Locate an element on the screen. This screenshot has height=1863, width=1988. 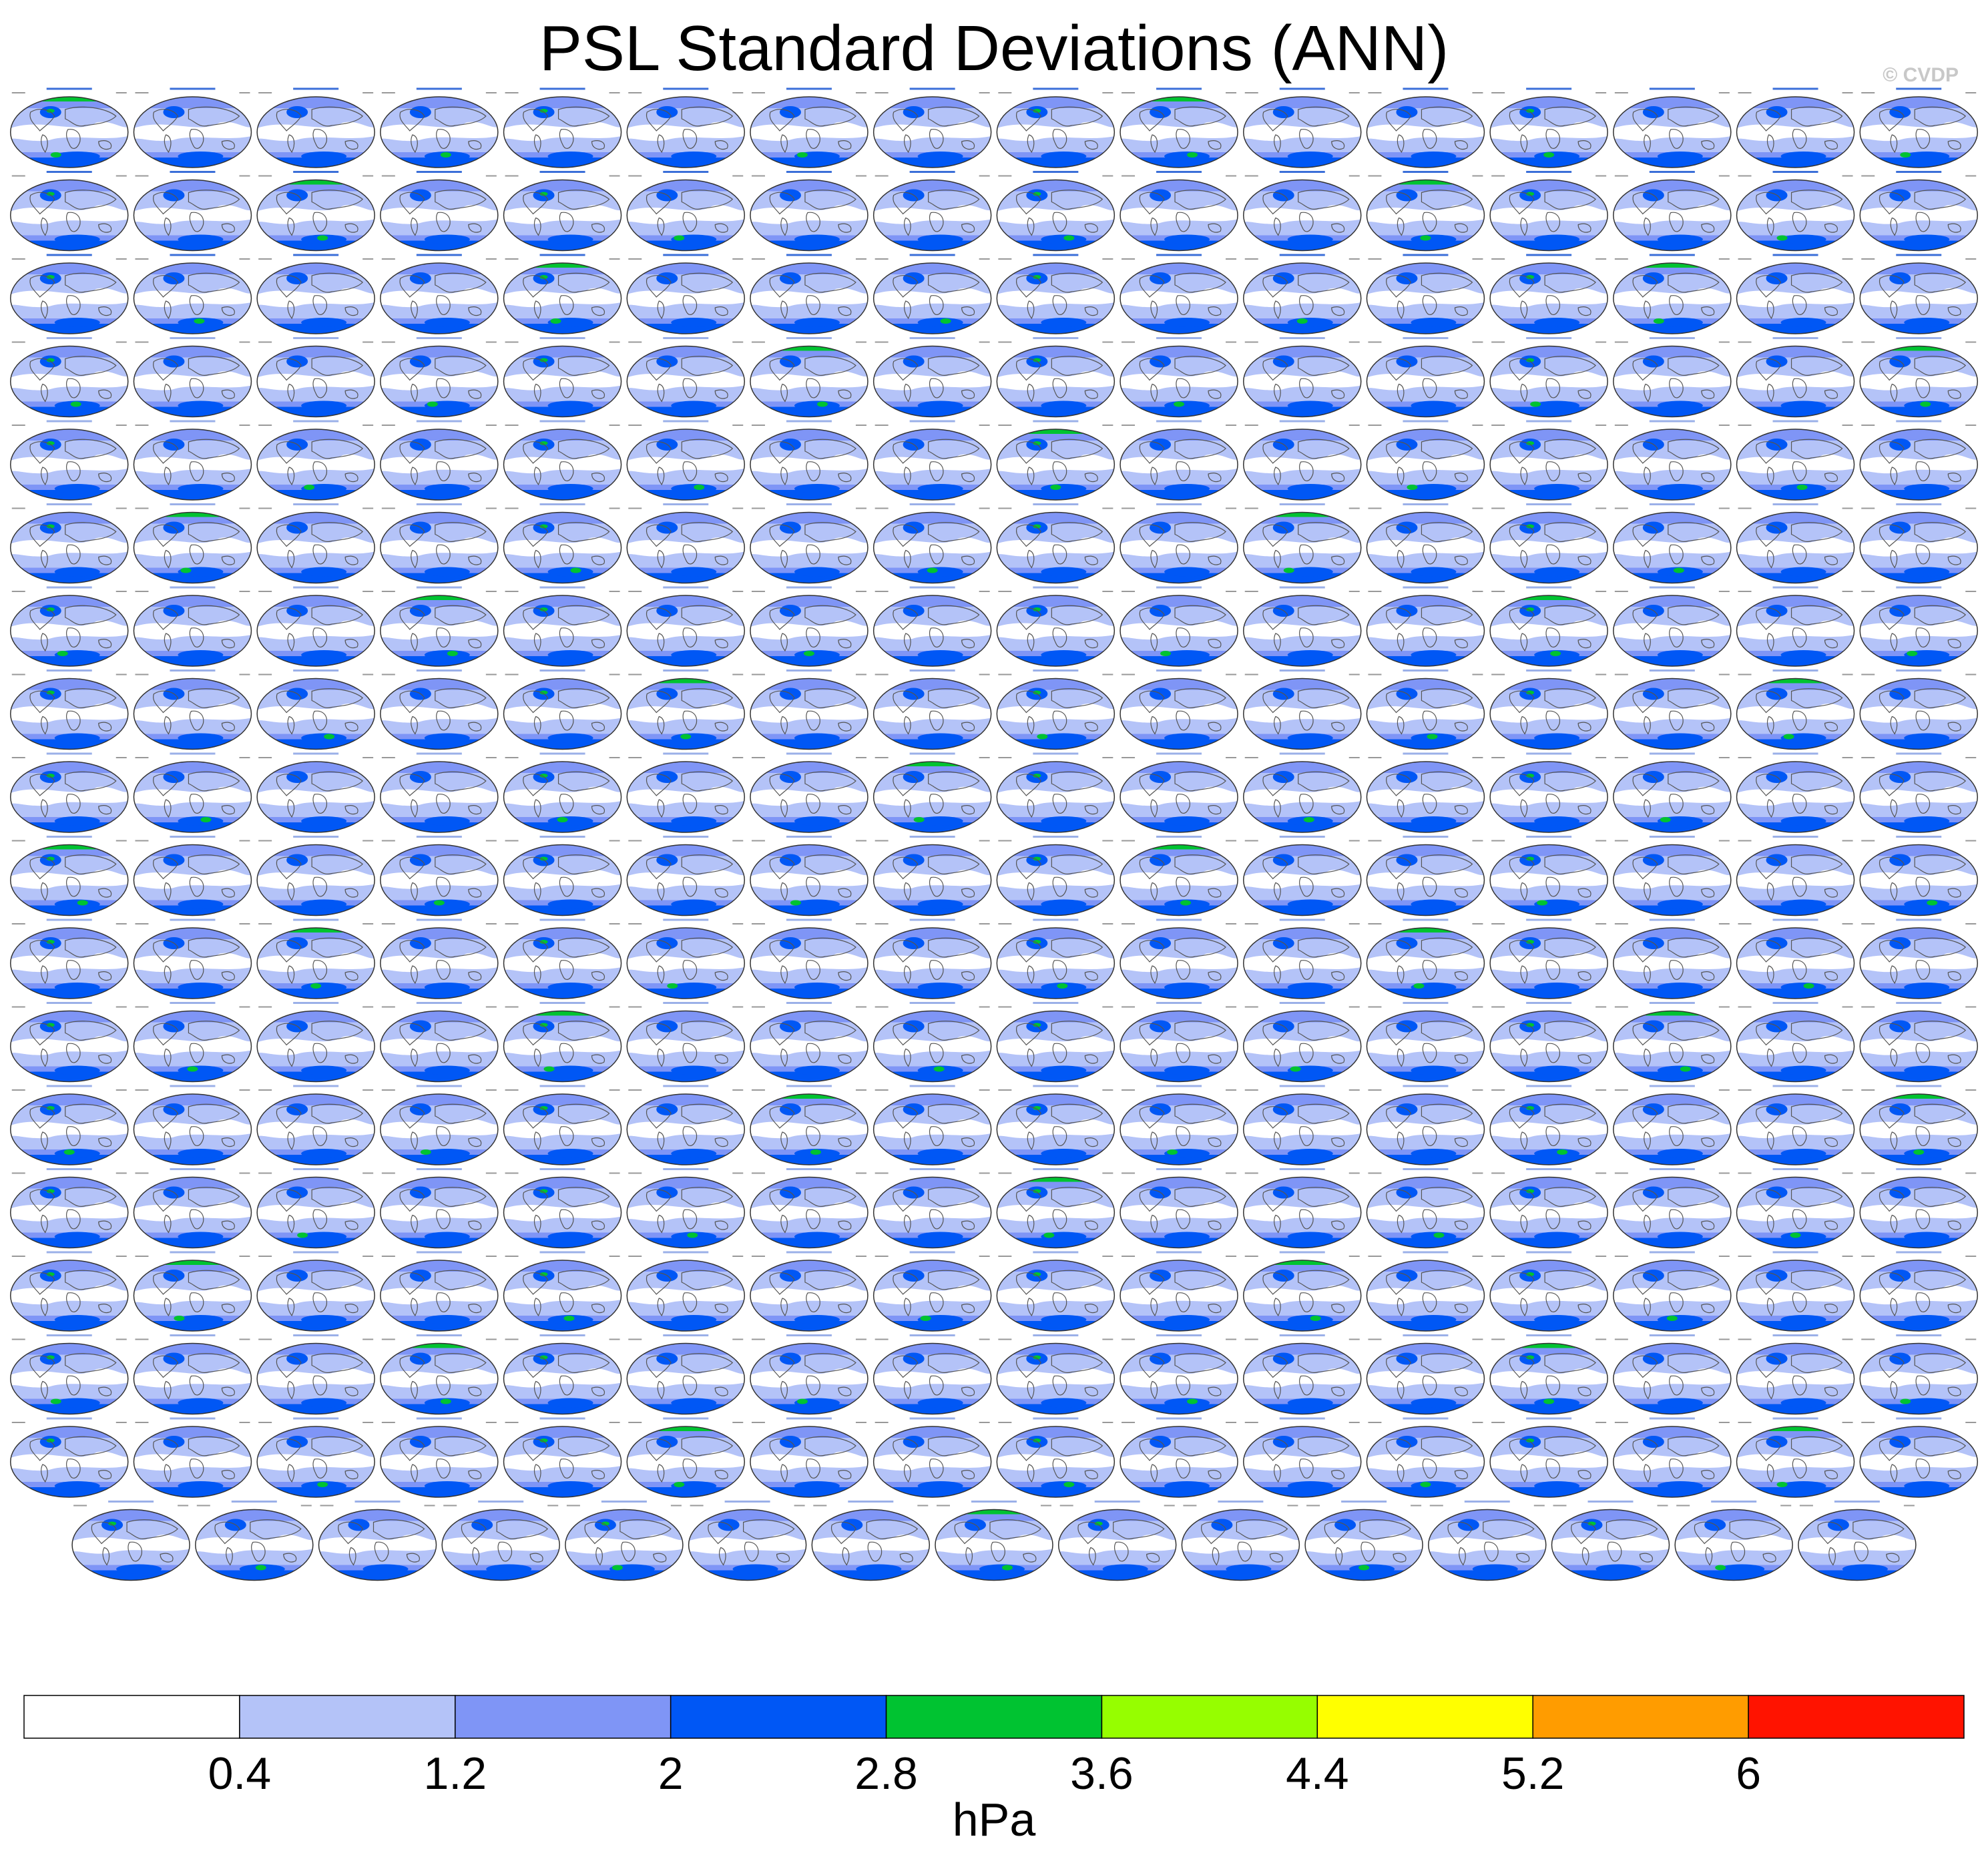
colorbar-tick-label: 0.4 is located at coordinates (240, 1773).